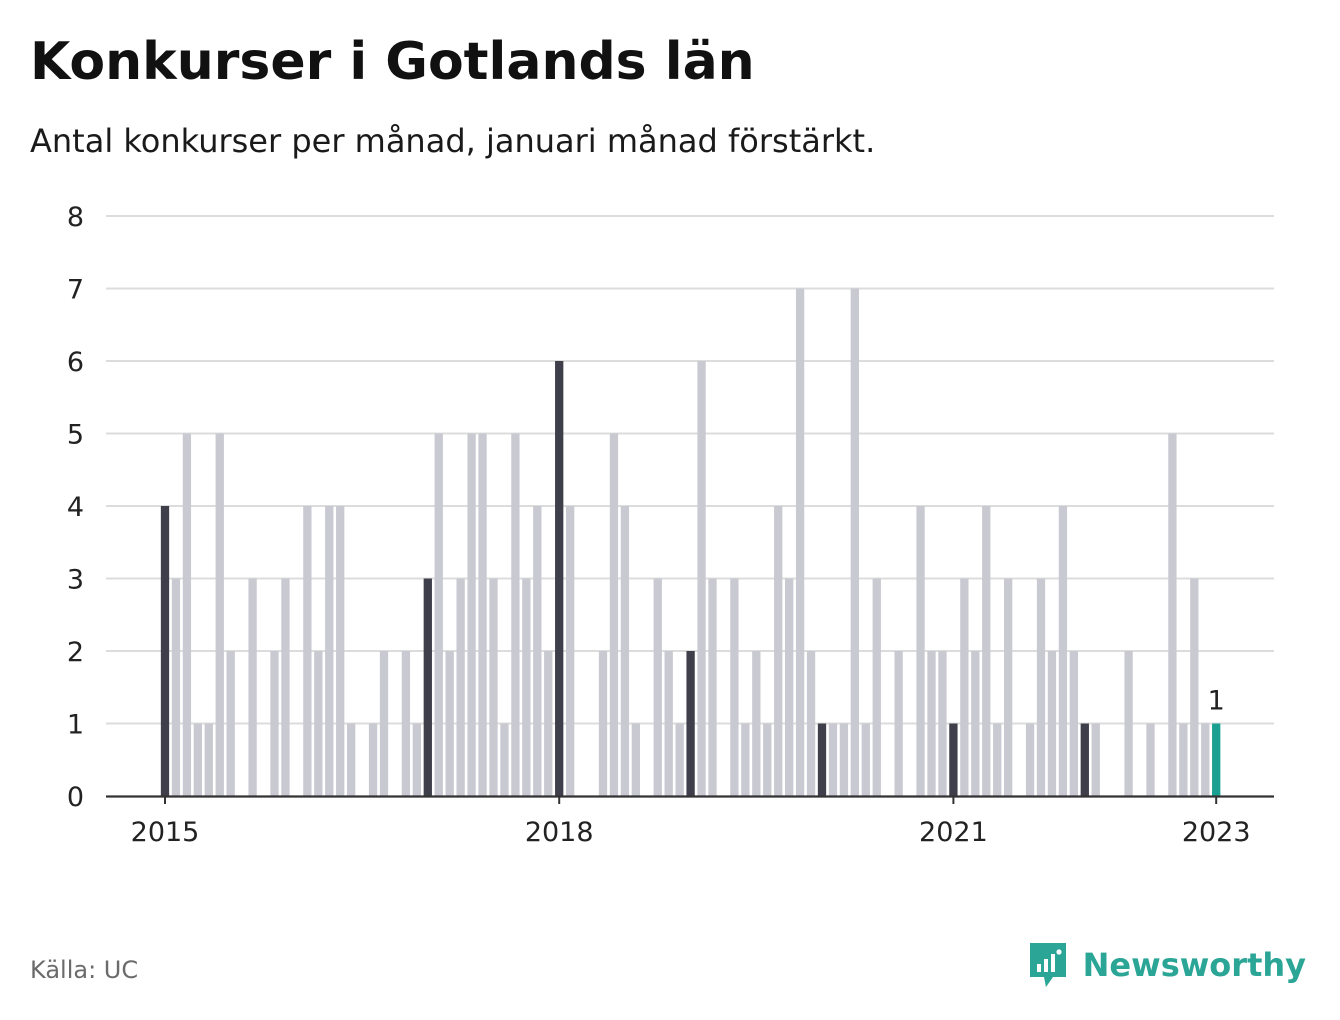  What do you see at coordinates (84, 970) in the screenshot?
I see `source-note: Källa: UC` at bounding box center [84, 970].